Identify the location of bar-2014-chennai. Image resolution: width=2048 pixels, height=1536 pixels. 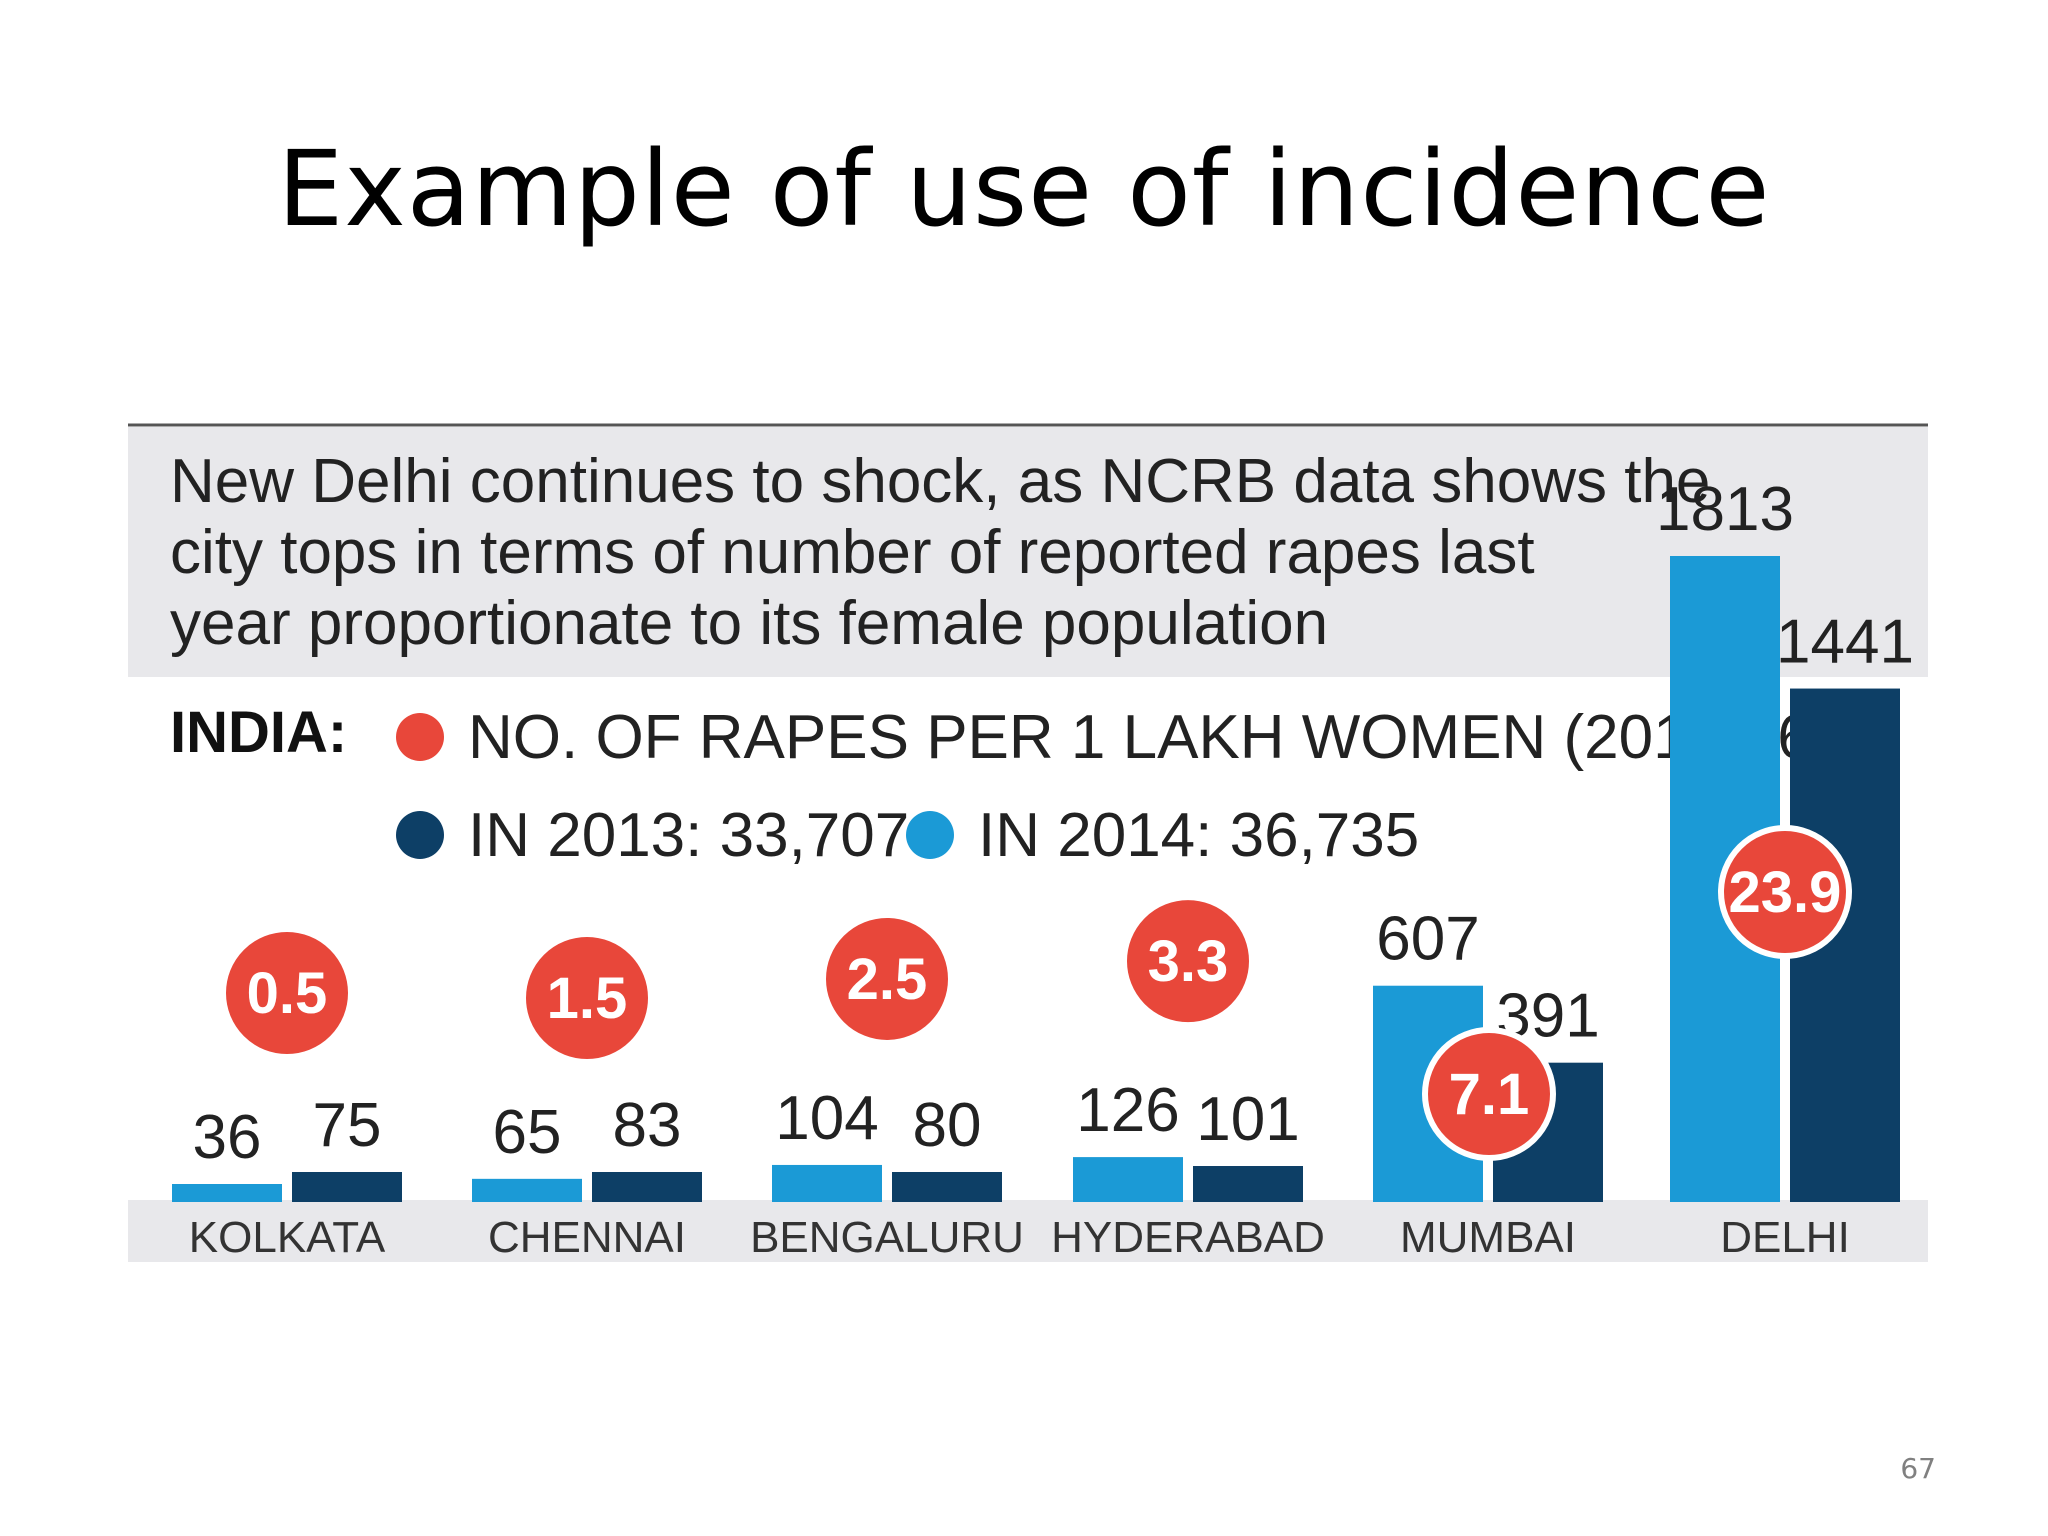
(527, 1190).